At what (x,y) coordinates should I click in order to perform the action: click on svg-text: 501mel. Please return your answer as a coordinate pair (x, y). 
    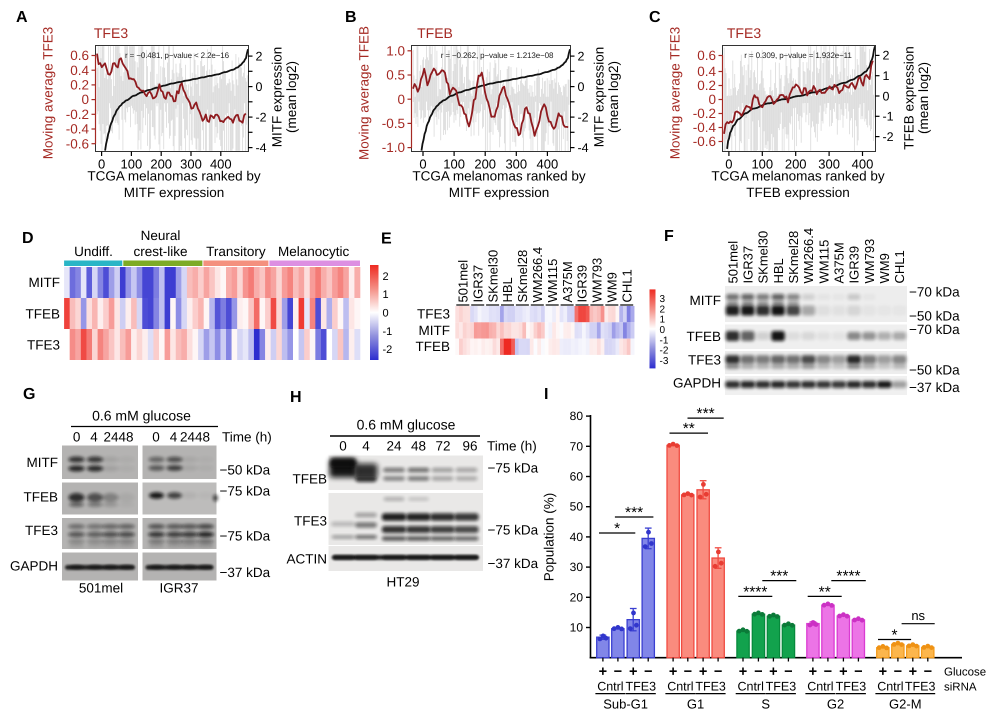
    Looking at the image, I should click on (732, 262).